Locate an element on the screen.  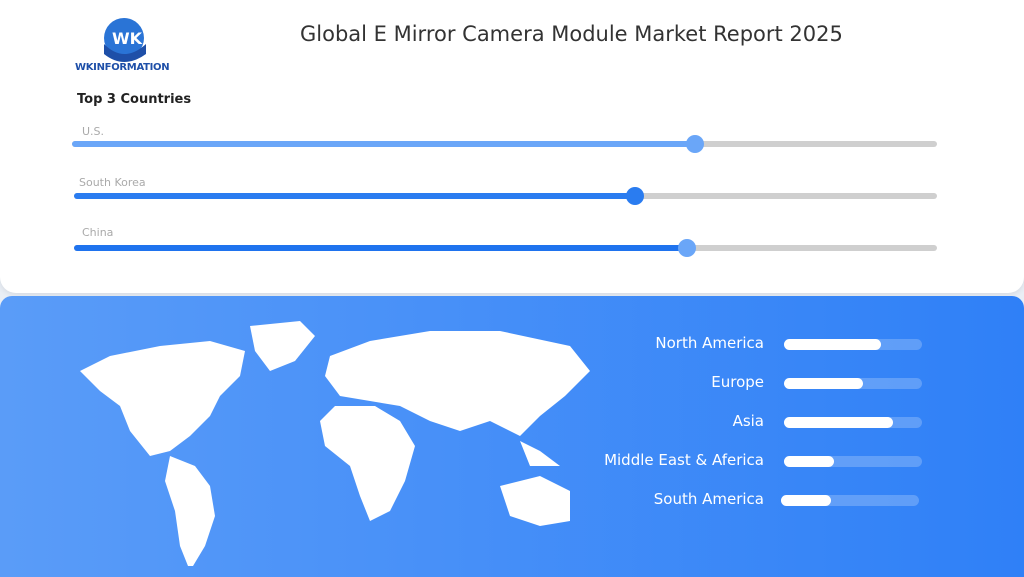
svg-text: WK is located at coordinates (127, 38).